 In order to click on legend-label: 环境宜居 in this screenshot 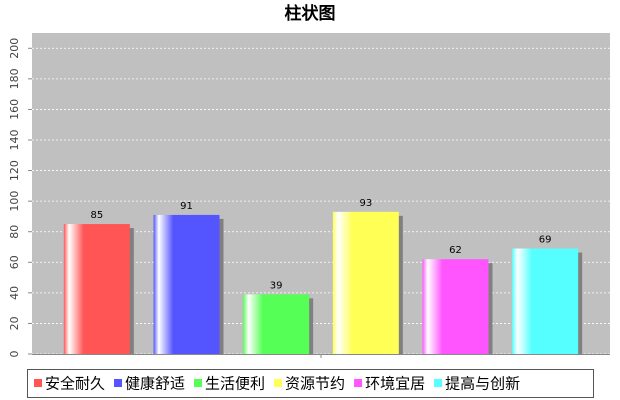, I will do `click(395, 384)`.